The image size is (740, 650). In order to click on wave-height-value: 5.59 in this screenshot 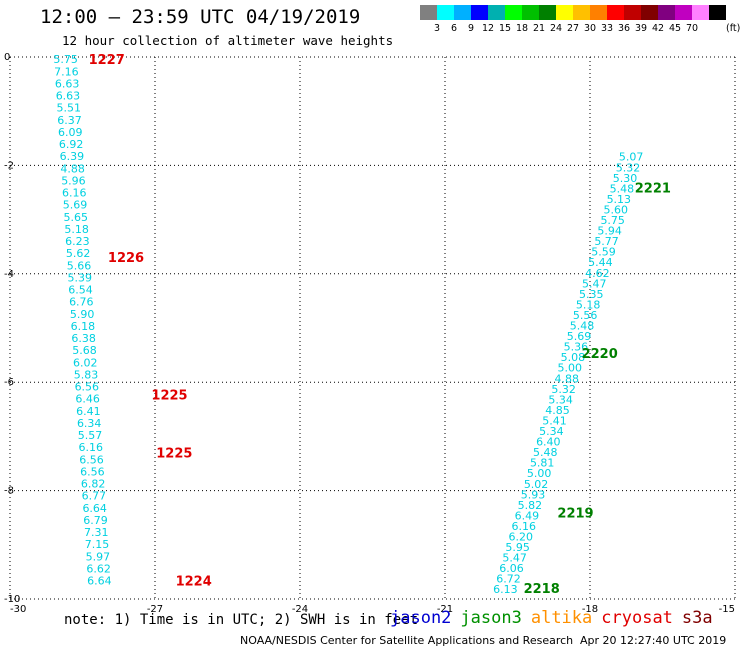, I will do `click(603, 252)`.